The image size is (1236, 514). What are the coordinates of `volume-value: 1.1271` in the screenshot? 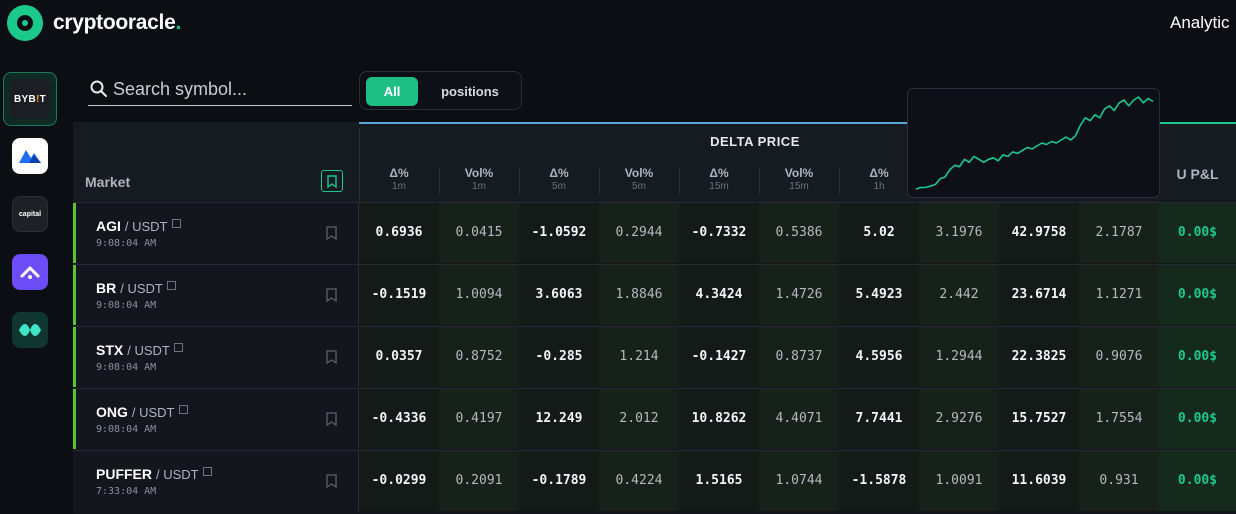 It's located at (1119, 294).